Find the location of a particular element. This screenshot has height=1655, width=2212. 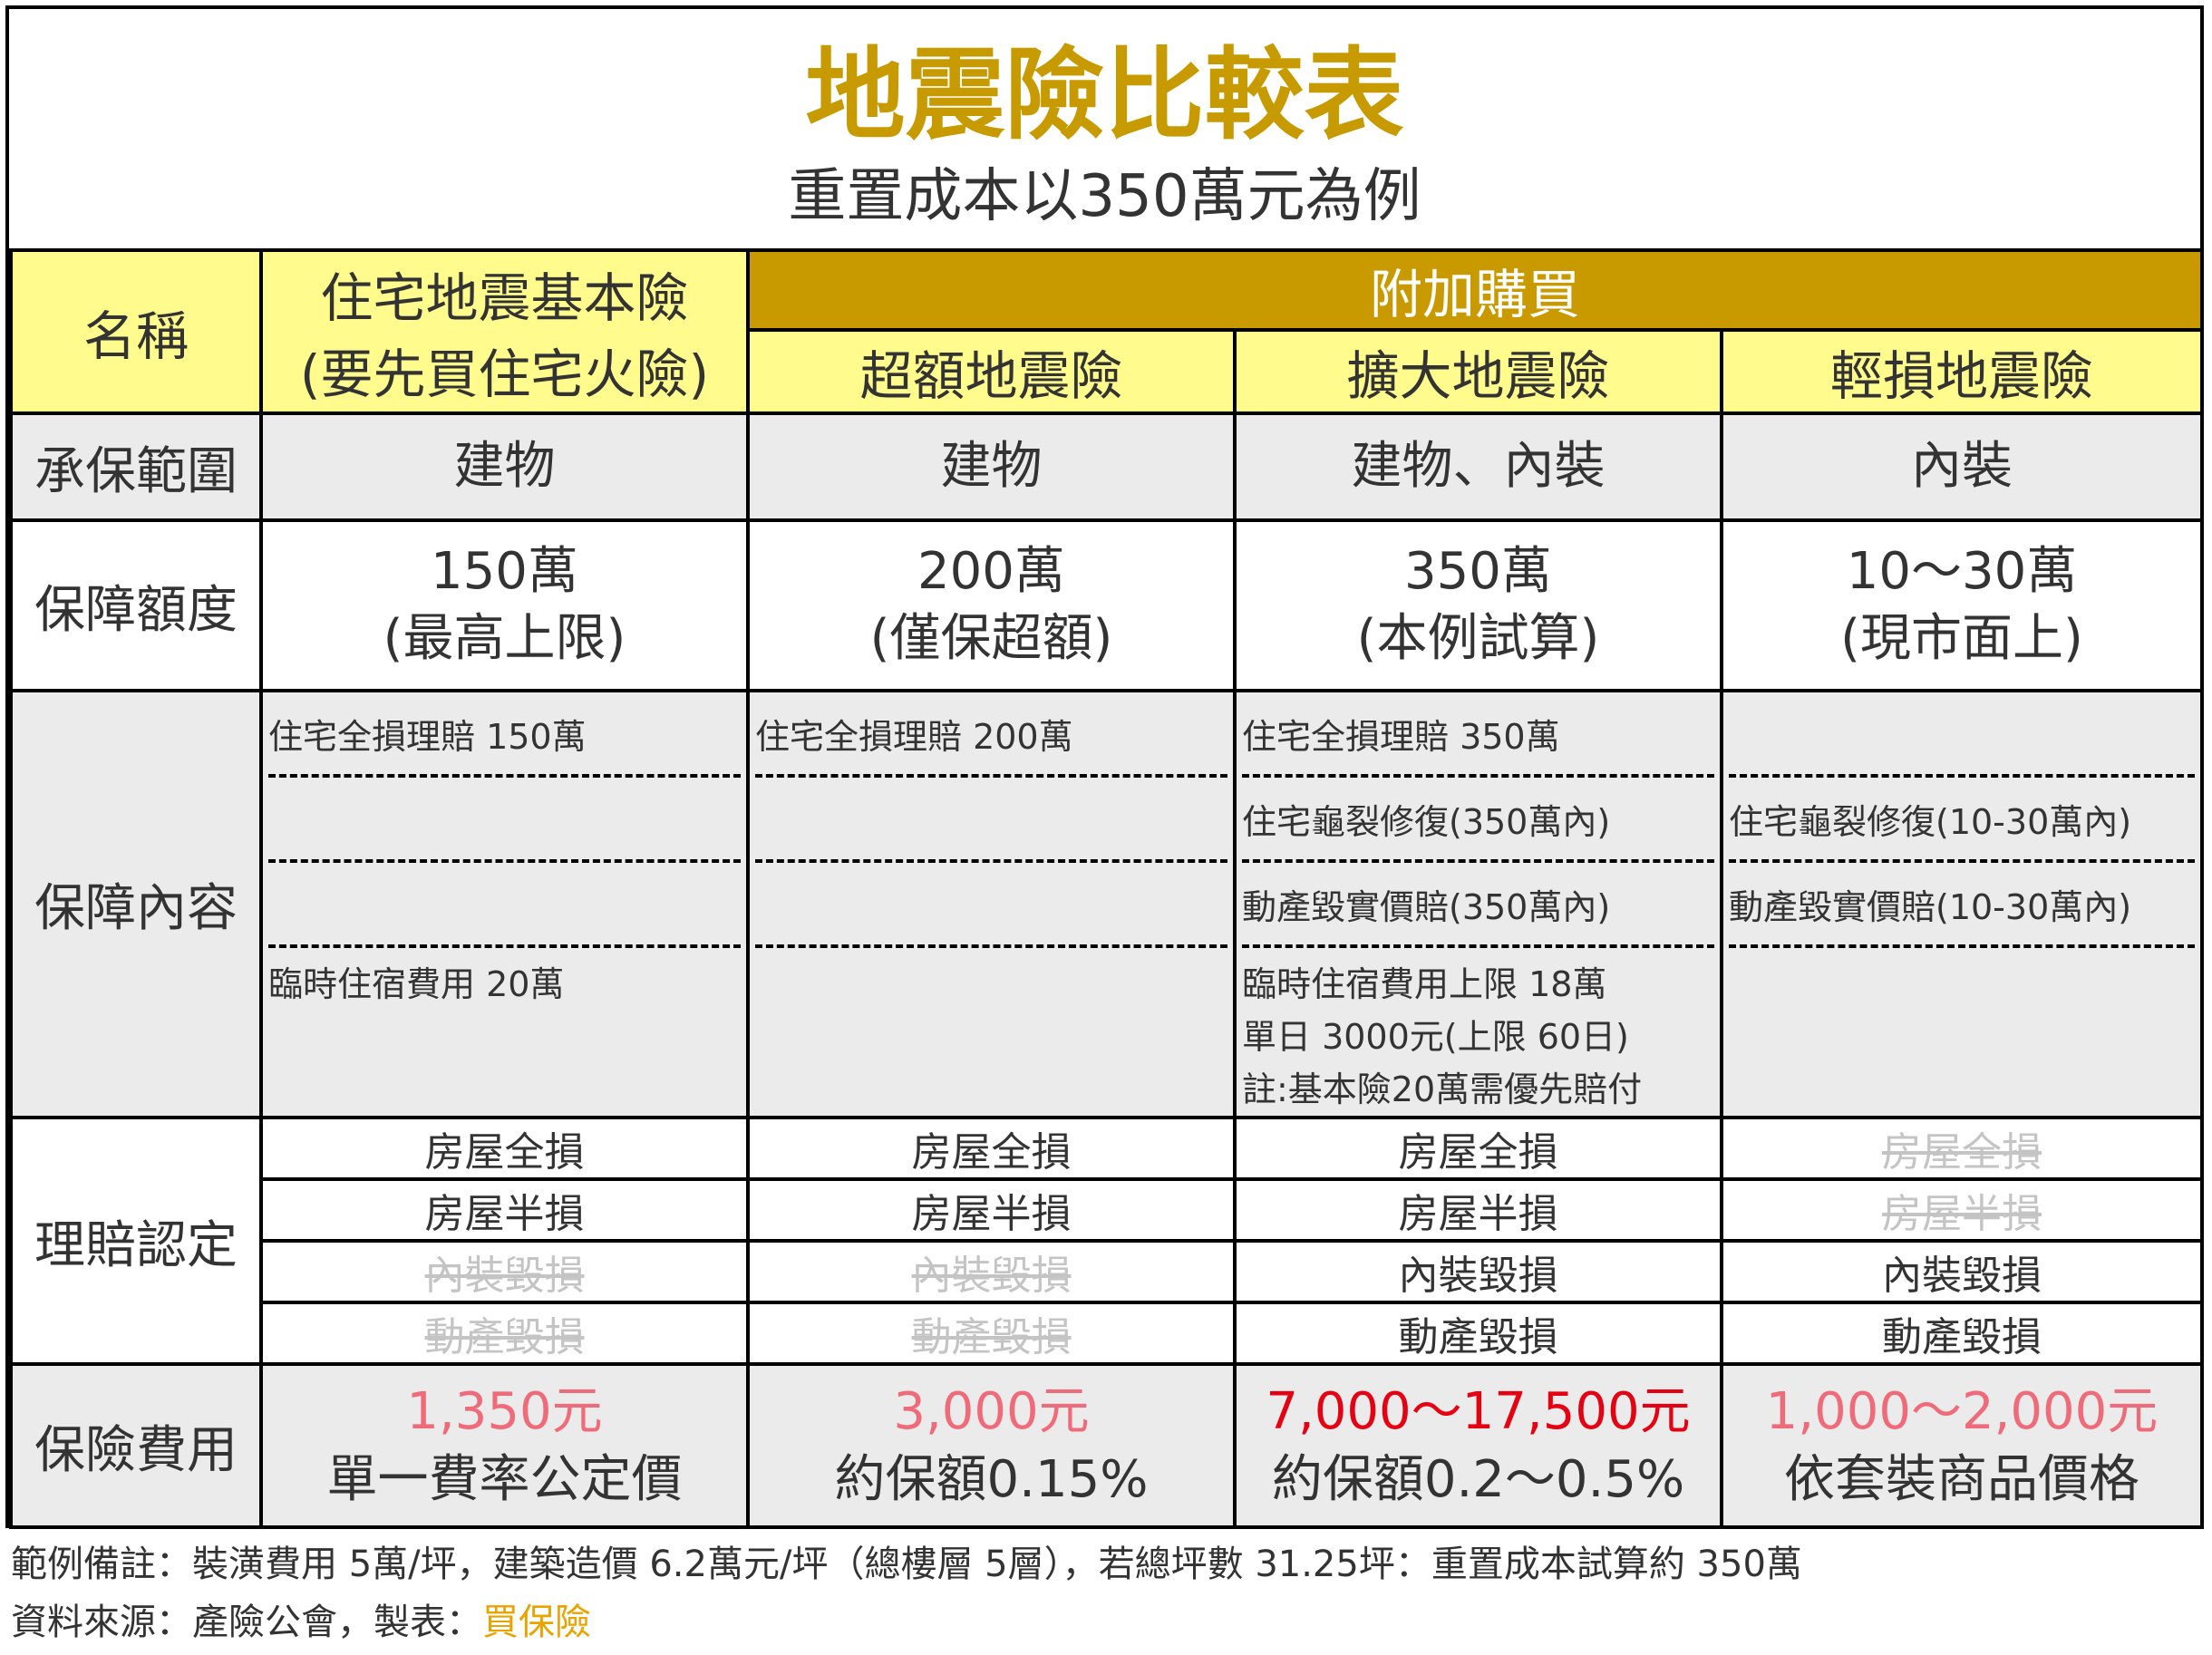

coverage-cell: 住宅龜裂修復(10-30萬內) 動產毀實價賠(10-30萬內) is located at coordinates (1962, 904).